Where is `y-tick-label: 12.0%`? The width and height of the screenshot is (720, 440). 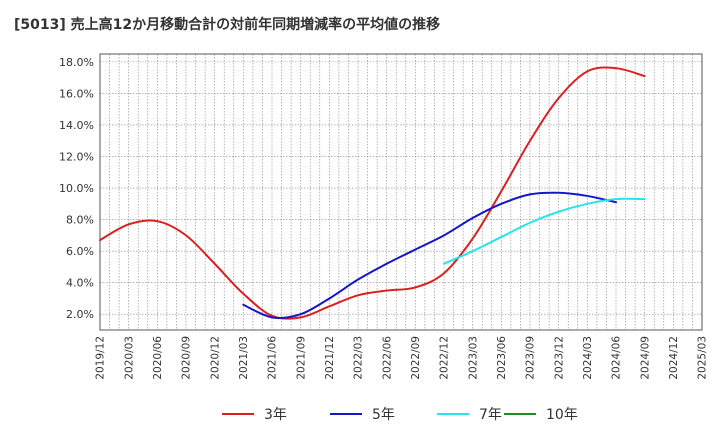 y-tick-label: 12.0% is located at coordinates (76, 157).